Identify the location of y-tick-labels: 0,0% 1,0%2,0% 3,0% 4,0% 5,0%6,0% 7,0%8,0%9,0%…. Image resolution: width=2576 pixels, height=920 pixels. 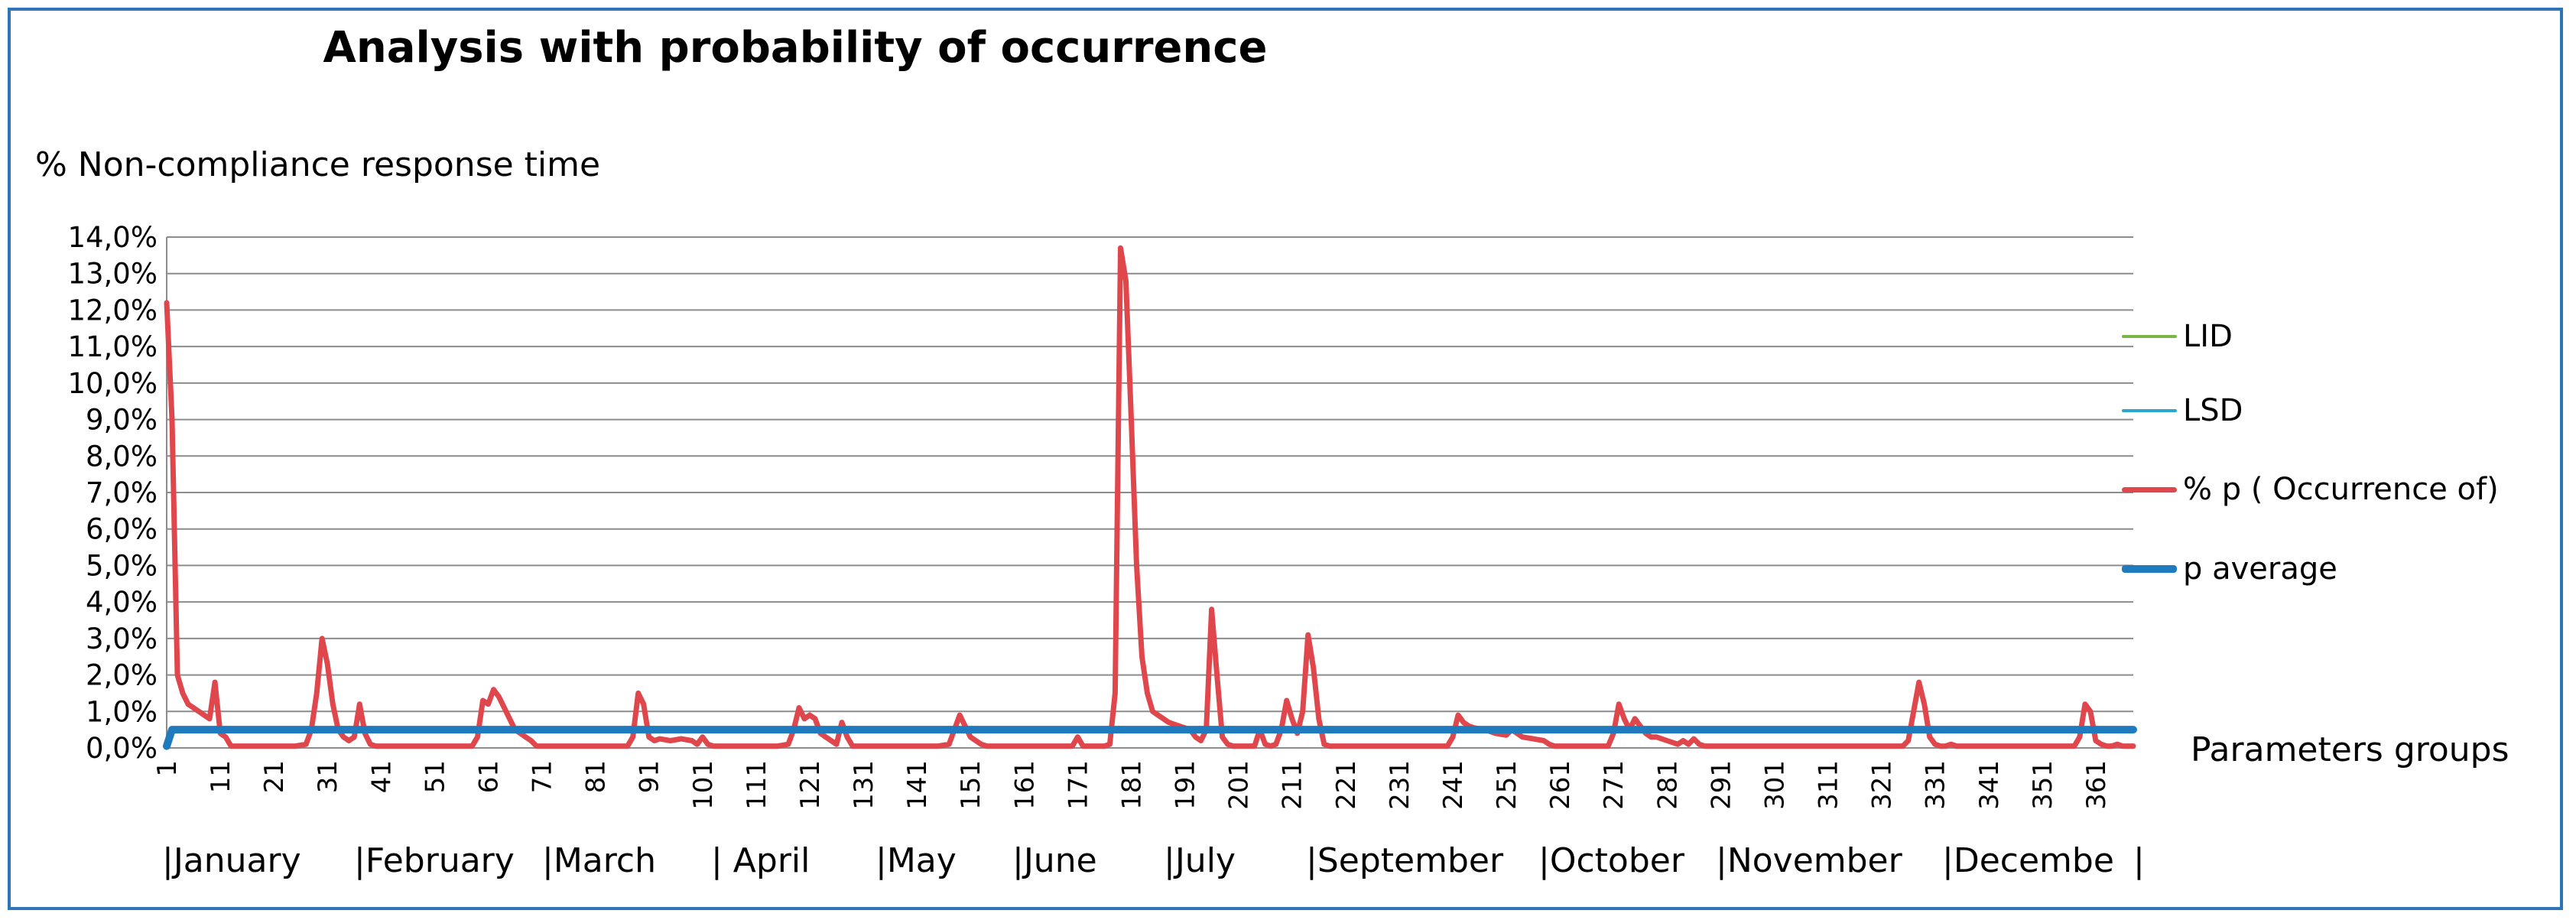
(113, 493).